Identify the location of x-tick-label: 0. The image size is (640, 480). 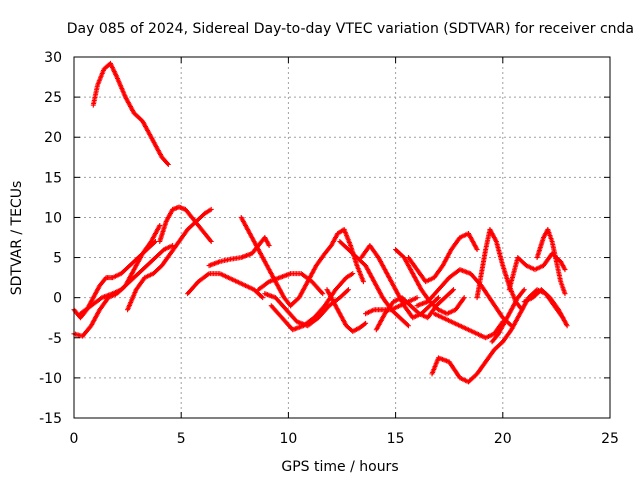
(74, 439).